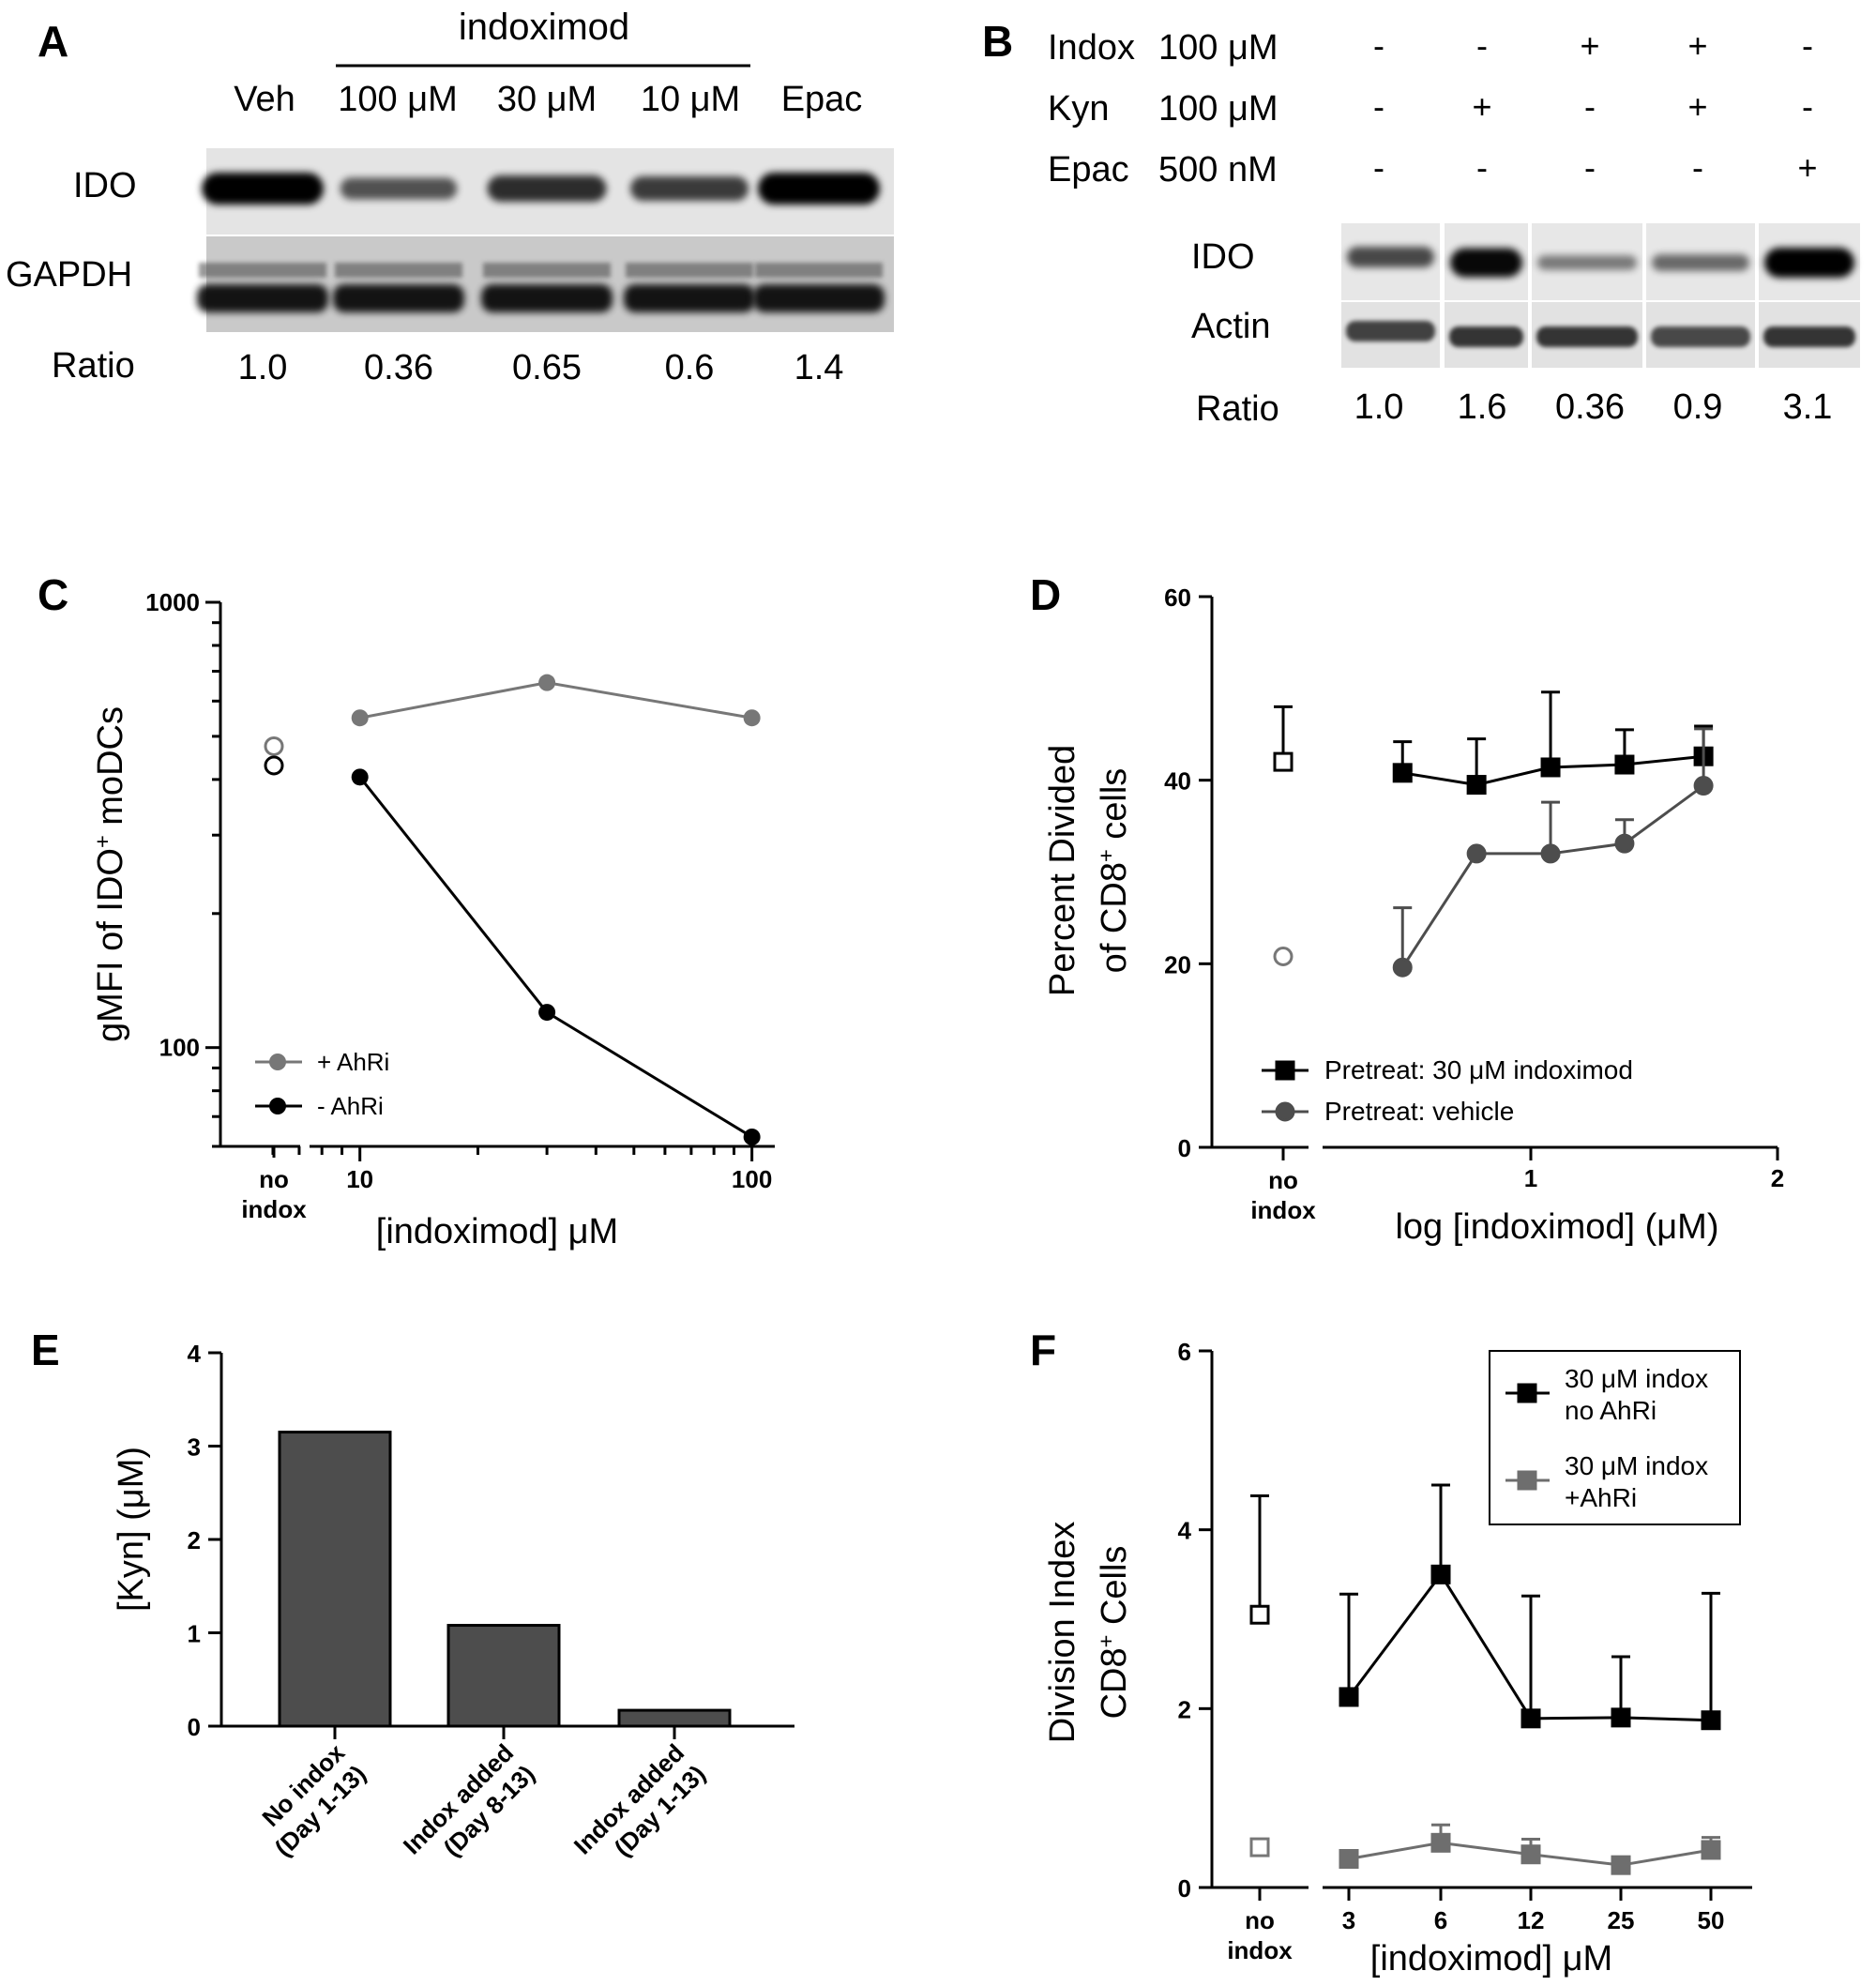 Image resolution: width=1876 pixels, height=1986 pixels. I want to click on panel-d-legend-label: Pretreat: vehicle, so click(1419, 1112).